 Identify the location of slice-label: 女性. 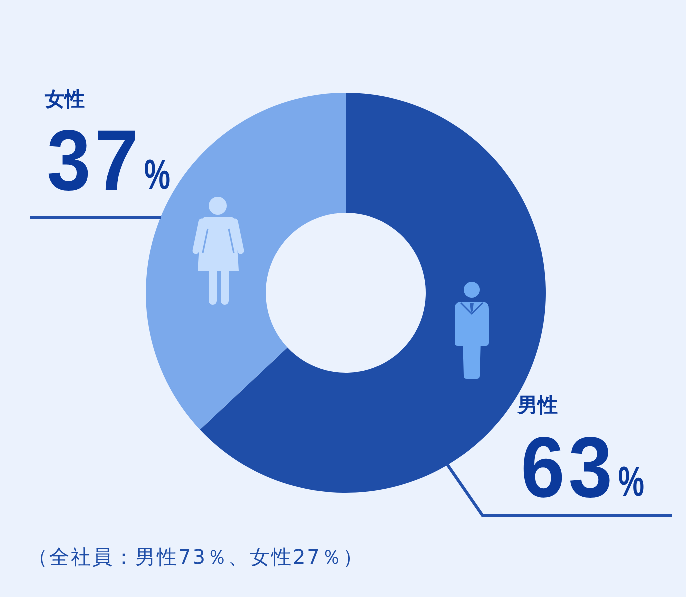
(64, 99).